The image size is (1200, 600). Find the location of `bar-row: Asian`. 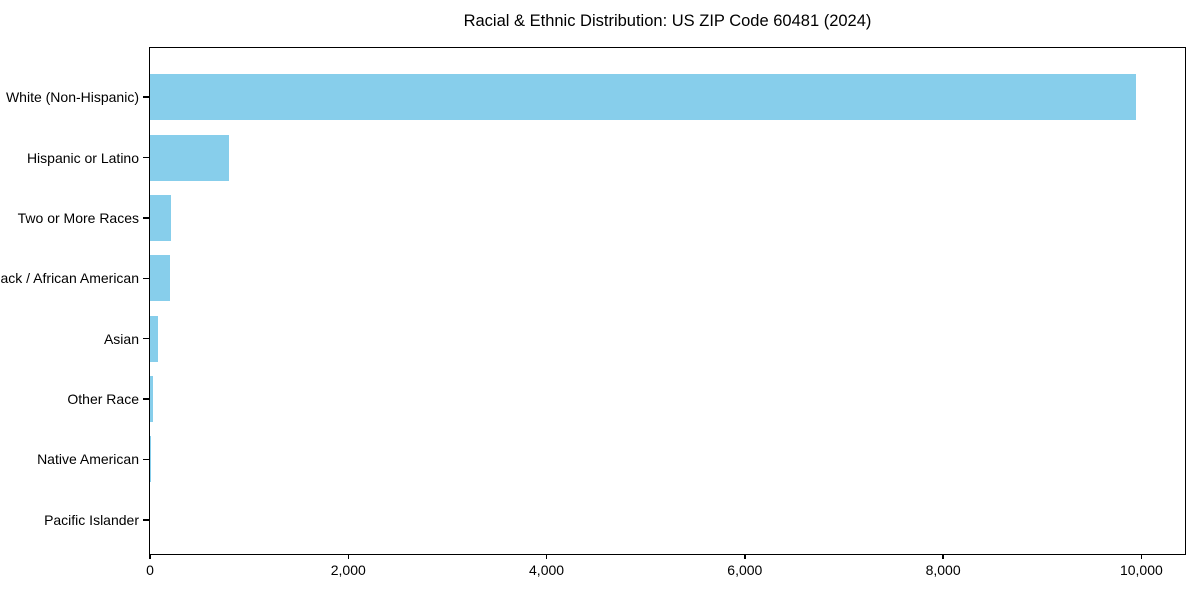

bar-row: Asian is located at coordinates (644, 339).